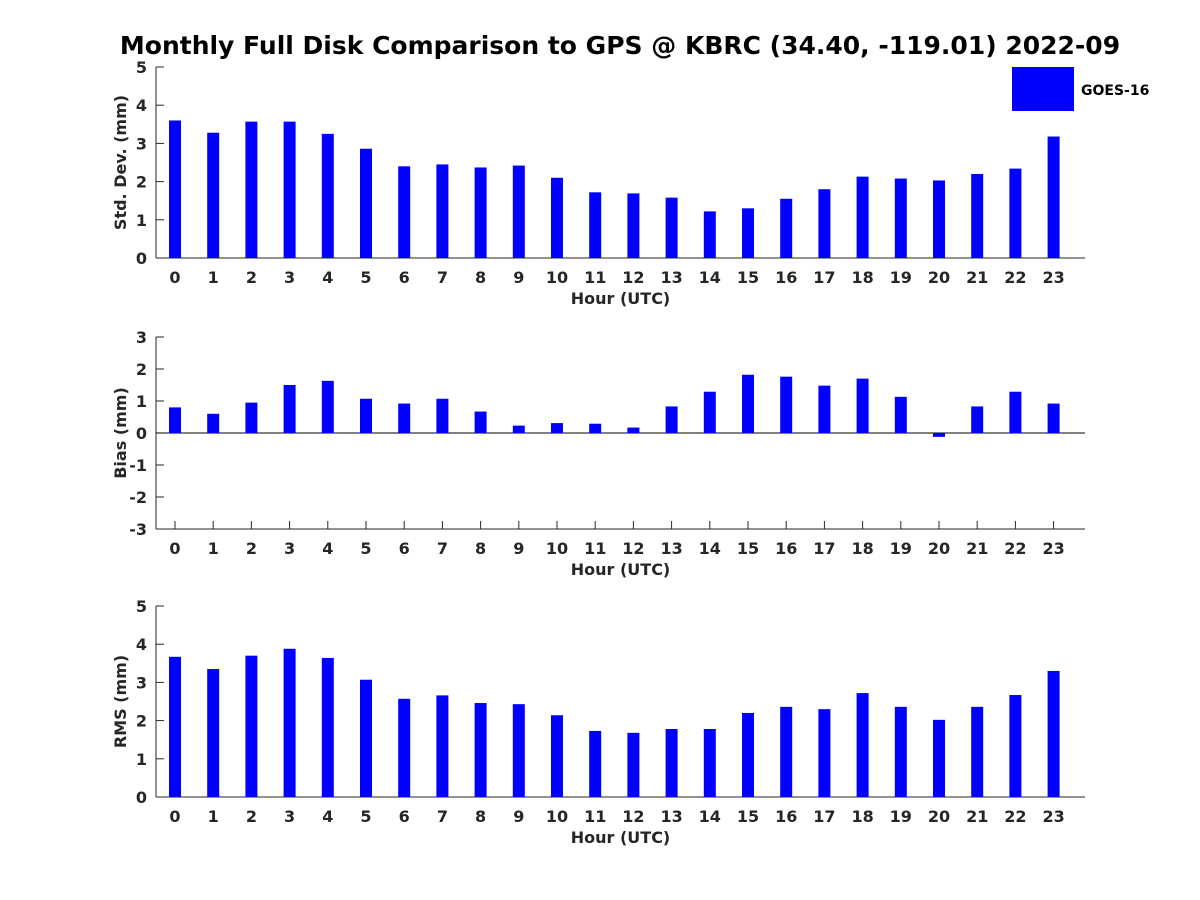 The height and width of the screenshot is (900, 1200). What do you see at coordinates (862, 816) in the screenshot?
I see `x-tick-label: 18` at bounding box center [862, 816].